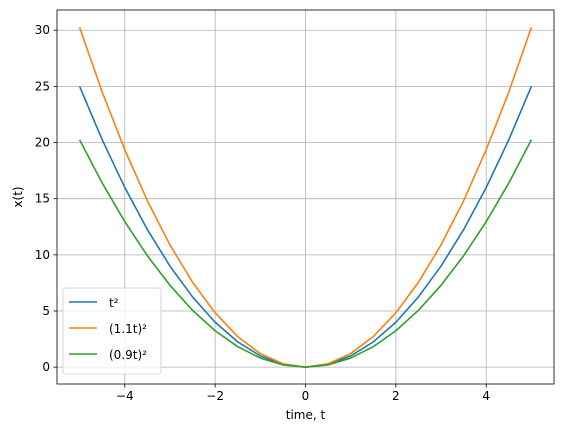 Image resolution: width=563 pixels, height=434 pixels. Describe the element at coordinates (42, 199) in the screenshot. I see `y-tick-label: 15` at that location.